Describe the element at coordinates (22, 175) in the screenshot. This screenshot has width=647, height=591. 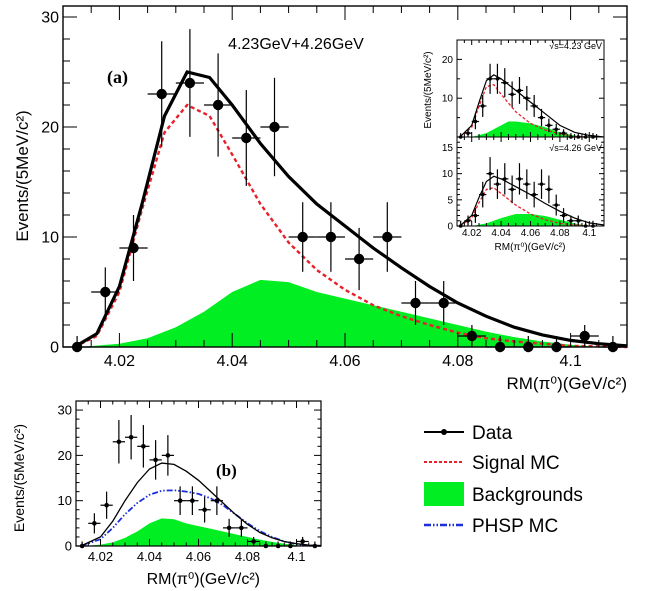
I see `y-axis-label-a: Events/(5MeV/c²)` at that location.